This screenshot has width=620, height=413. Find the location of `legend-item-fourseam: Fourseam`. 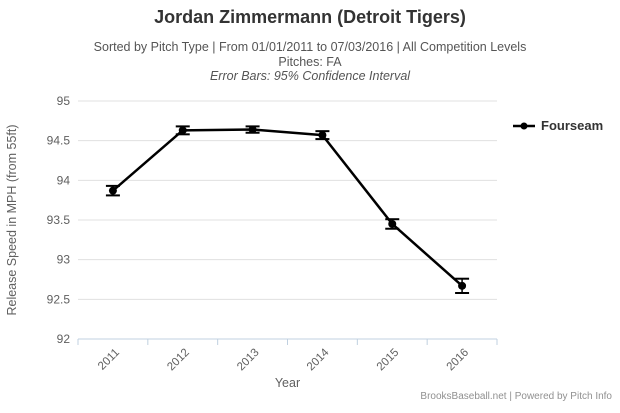

legend-item-fourseam: Fourseam is located at coordinates (557, 125).